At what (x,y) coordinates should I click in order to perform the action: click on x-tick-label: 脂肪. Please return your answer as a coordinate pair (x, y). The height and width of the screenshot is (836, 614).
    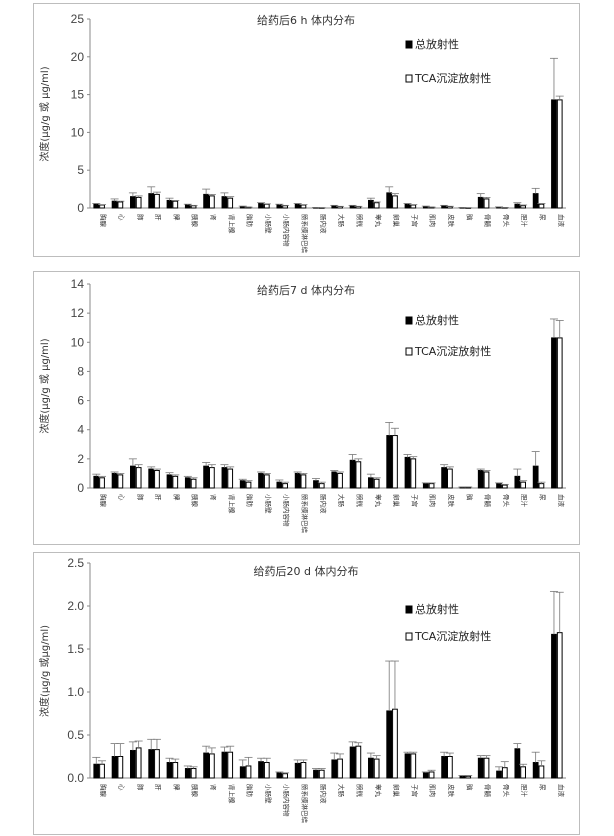
    Looking at the image, I should click on (250, 221).